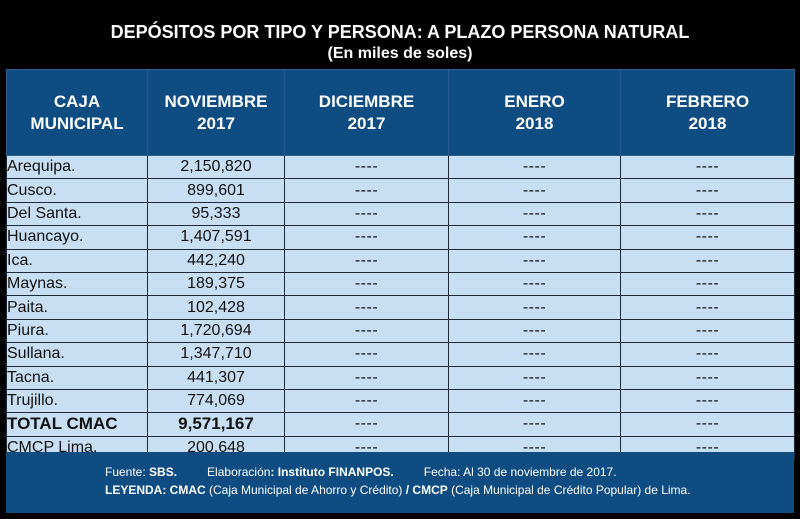 The width and height of the screenshot is (800, 519). What do you see at coordinates (77, 167) in the screenshot?
I see `caja-name-cell: Arequipa.` at bounding box center [77, 167].